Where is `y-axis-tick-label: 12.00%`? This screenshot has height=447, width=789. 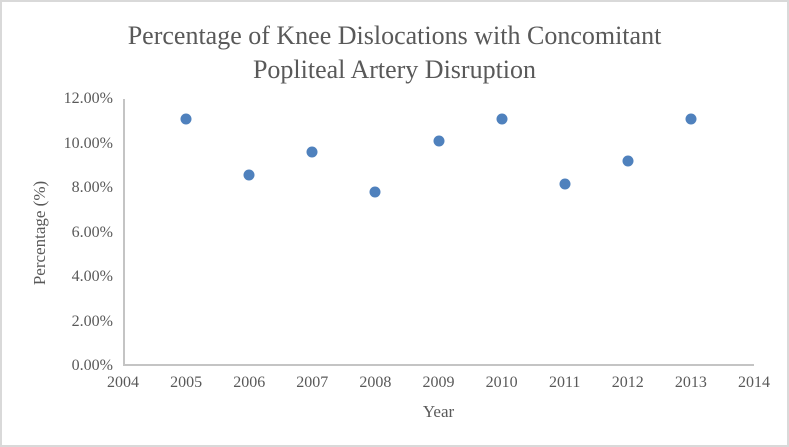
y-axis-tick-label: 12.00% is located at coordinates (88, 98).